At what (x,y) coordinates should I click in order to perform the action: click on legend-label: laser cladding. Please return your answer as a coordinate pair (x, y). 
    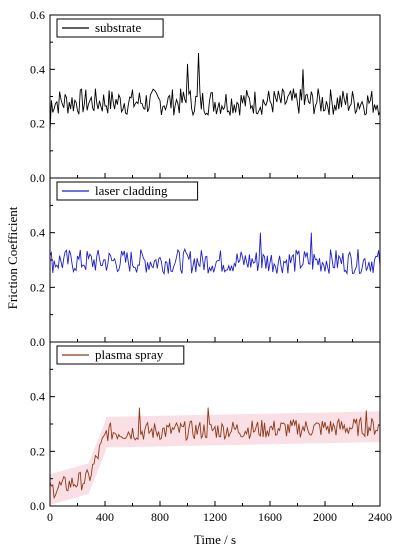
    Looking at the image, I should click on (131, 190).